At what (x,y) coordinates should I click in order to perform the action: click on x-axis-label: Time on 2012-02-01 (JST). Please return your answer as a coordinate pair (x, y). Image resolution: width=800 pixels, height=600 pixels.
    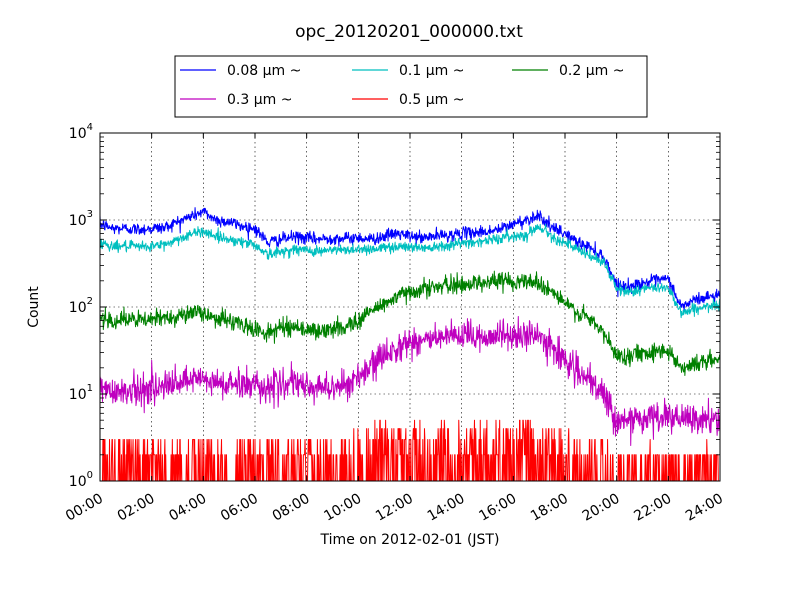
    Looking at the image, I should click on (410, 540).